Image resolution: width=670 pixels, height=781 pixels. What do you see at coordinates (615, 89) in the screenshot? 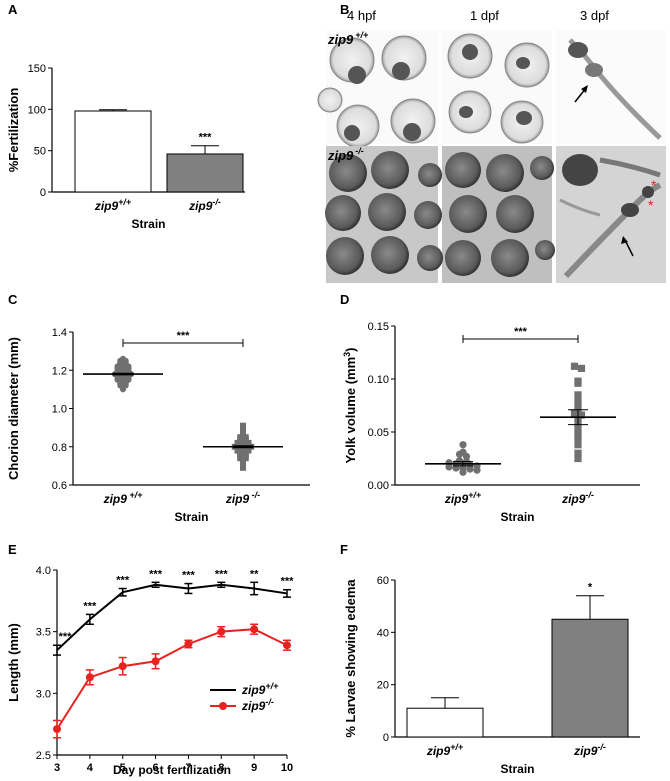
I see `wt-3dpf-larva` at bounding box center [615, 89].